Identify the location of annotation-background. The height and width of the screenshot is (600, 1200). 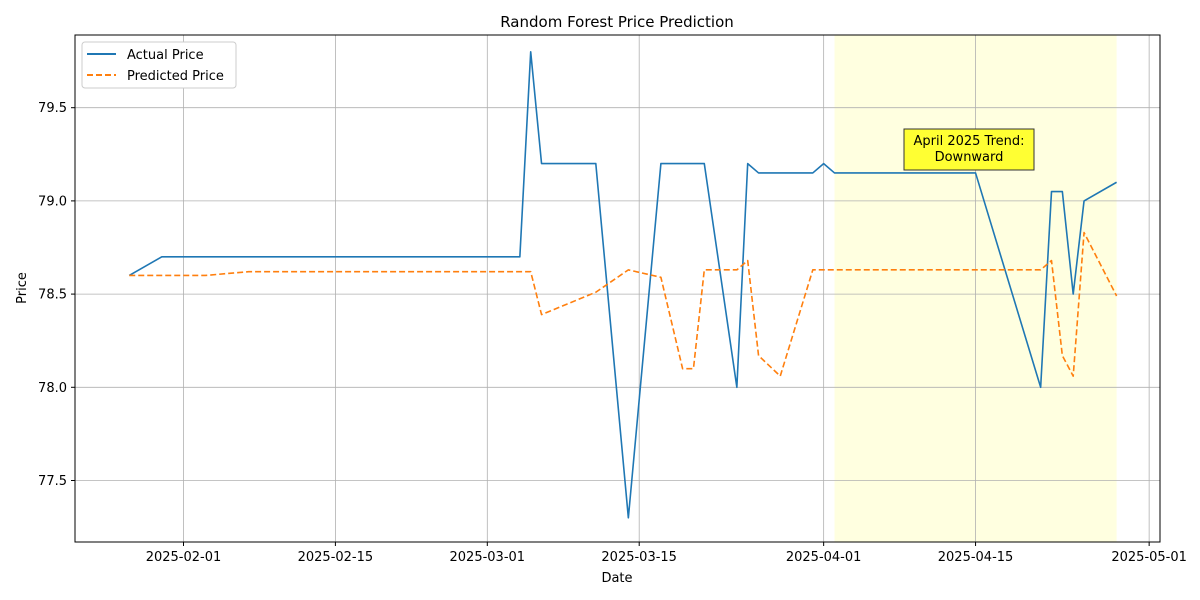
(969, 149).